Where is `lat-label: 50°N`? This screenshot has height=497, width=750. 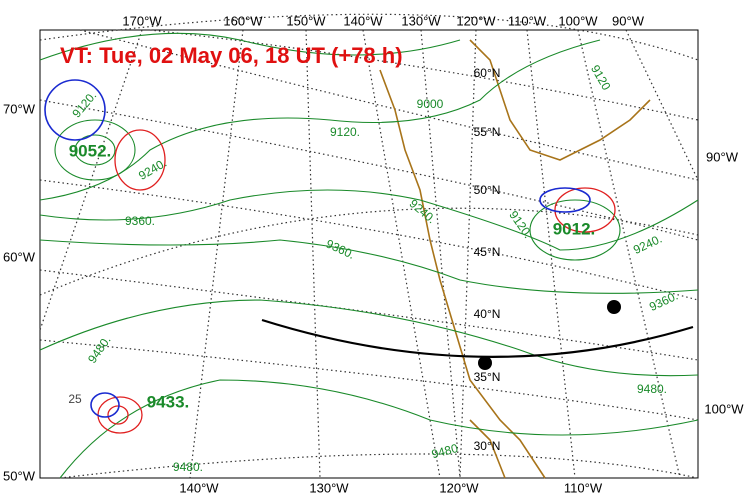
lat-label: 50°N is located at coordinates (487, 190).